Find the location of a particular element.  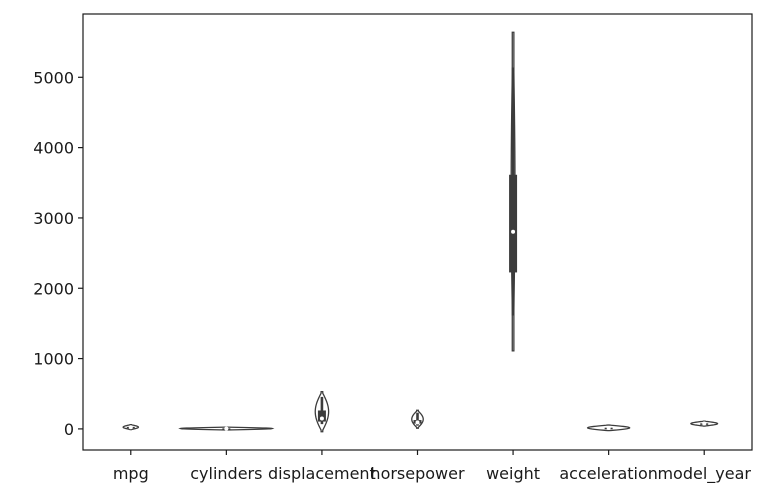

y-tick-label: 4000 is located at coordinates (53, 148).